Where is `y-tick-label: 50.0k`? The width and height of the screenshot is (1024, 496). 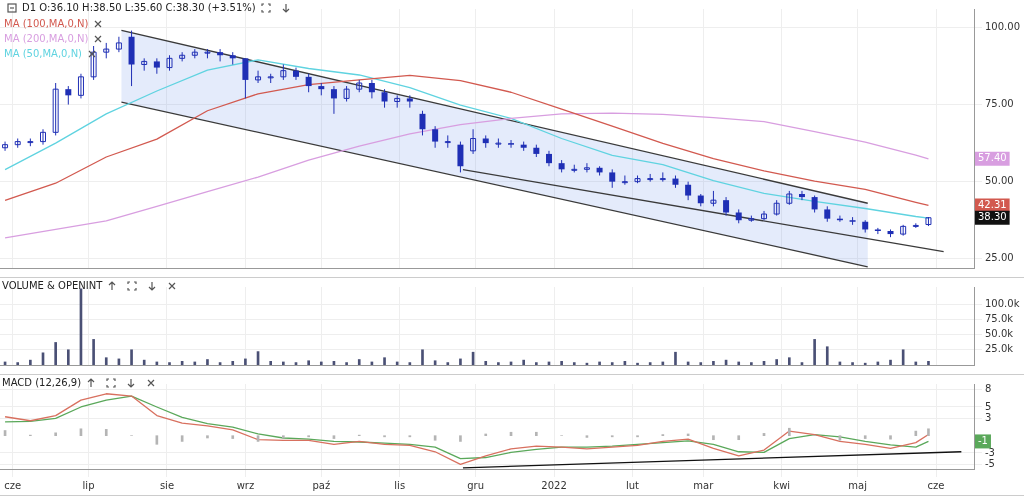 y-tick-label: 50.0k is located at coordinates (999, 334).